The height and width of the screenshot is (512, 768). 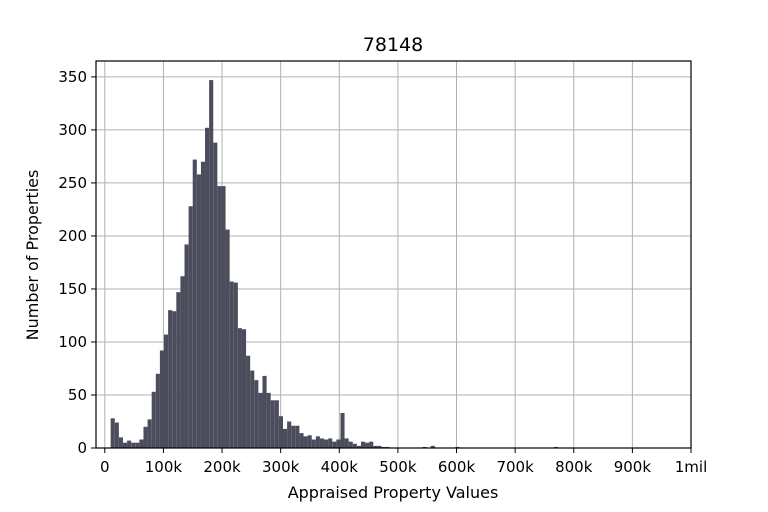 What do you see at coordinates (398, 467) in the screenshot?
I see `x-tick-label: 500k` at bounding box center [398, 467].